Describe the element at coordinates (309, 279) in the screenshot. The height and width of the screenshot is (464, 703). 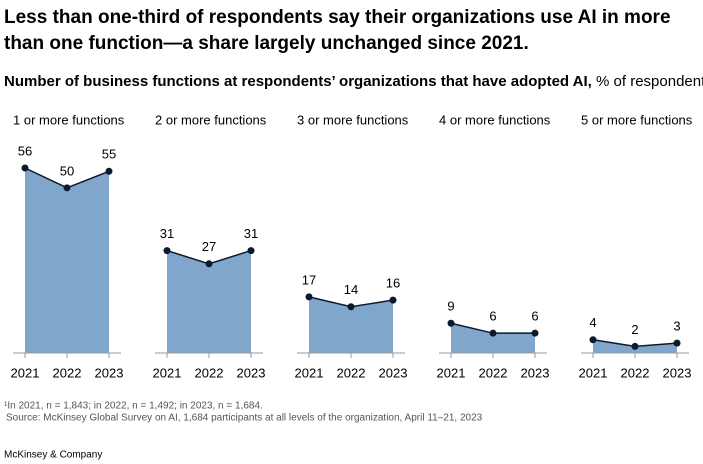
I see `value-label: 17` at that location.